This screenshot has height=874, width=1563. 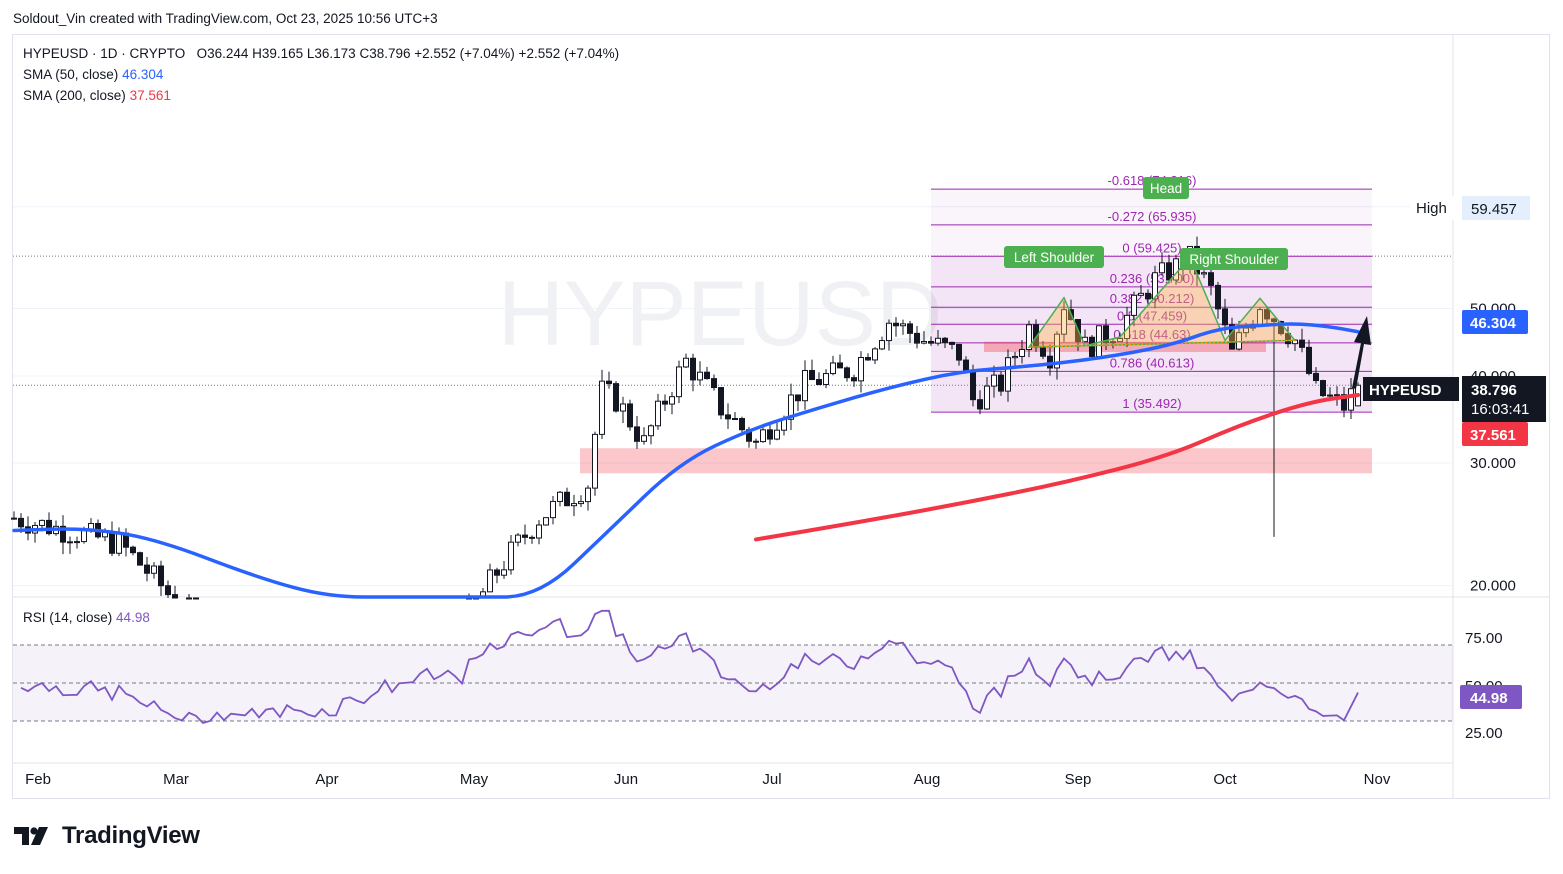 I want to click on neckline-zone, so click(x=1125, y=347).